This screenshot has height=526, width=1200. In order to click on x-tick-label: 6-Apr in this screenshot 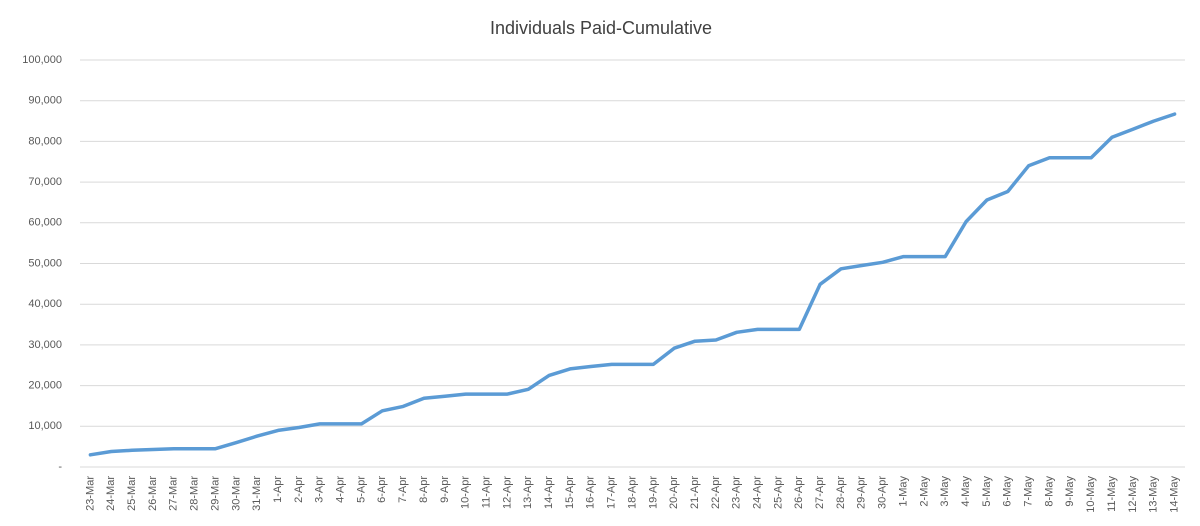, I will do `click(382, 489)`.